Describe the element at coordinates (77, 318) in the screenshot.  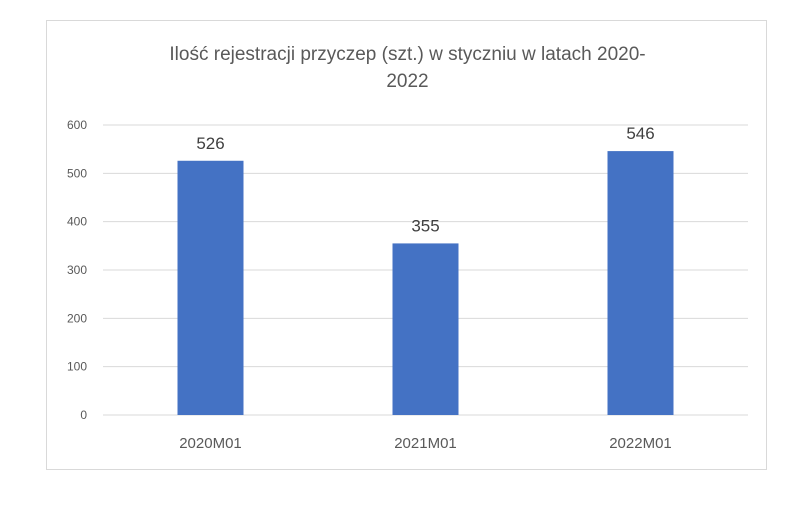
I see `y-tick-label: 200` at that location.